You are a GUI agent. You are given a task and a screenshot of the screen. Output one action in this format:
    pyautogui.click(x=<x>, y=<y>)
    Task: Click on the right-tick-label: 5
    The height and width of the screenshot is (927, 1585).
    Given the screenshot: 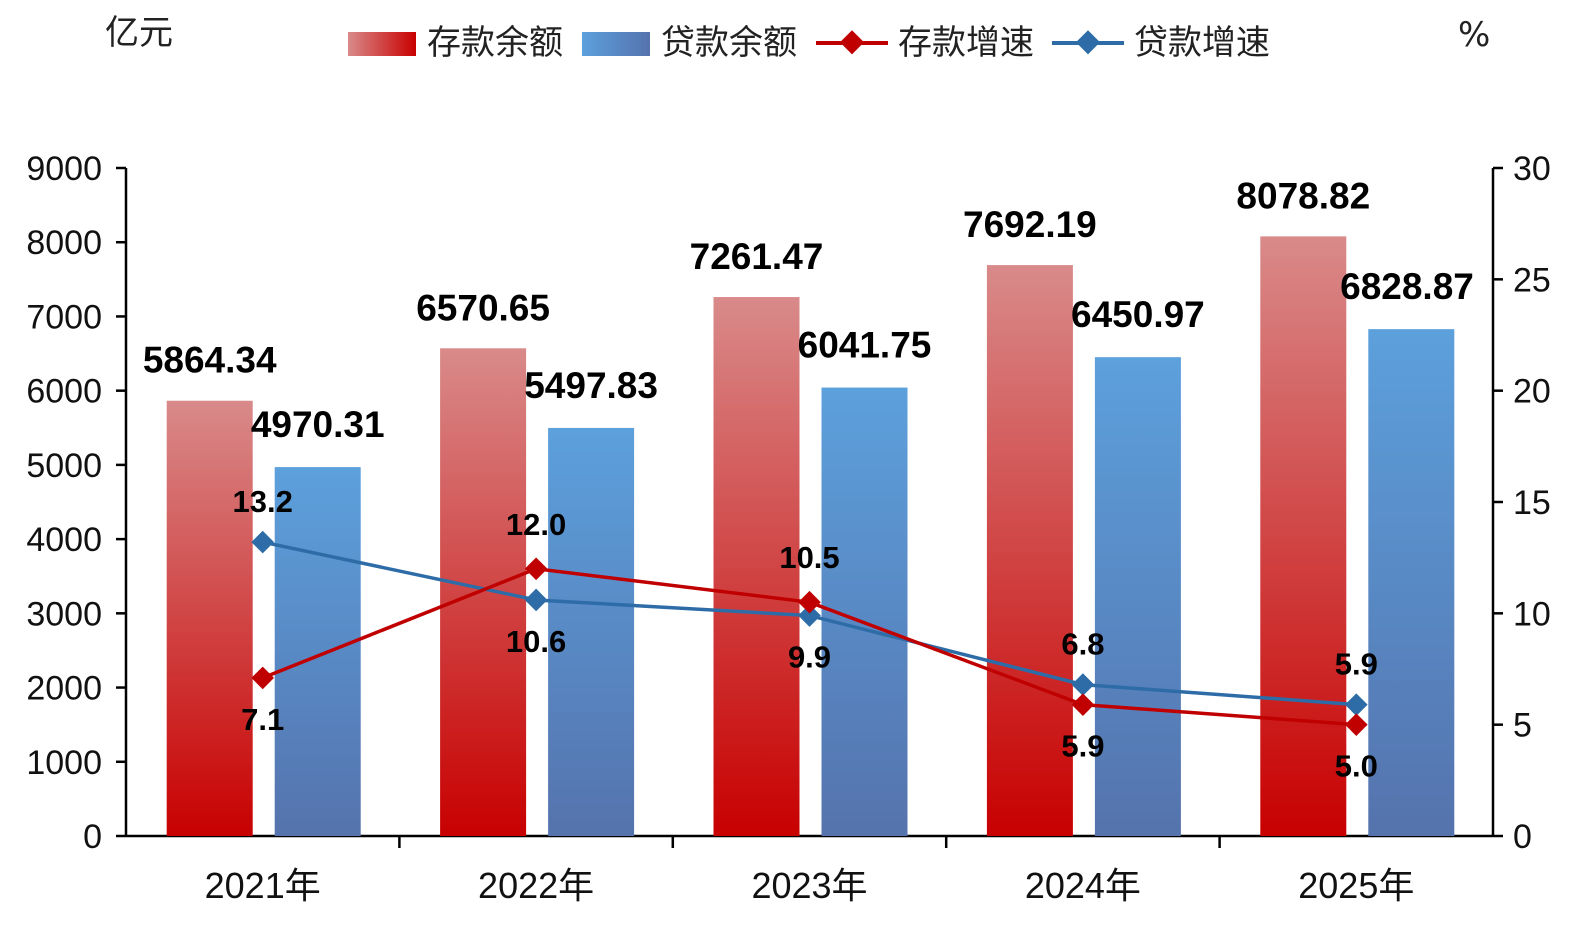 What is the action you would take?
    pyautogui.click(x=1522, y=726)
    